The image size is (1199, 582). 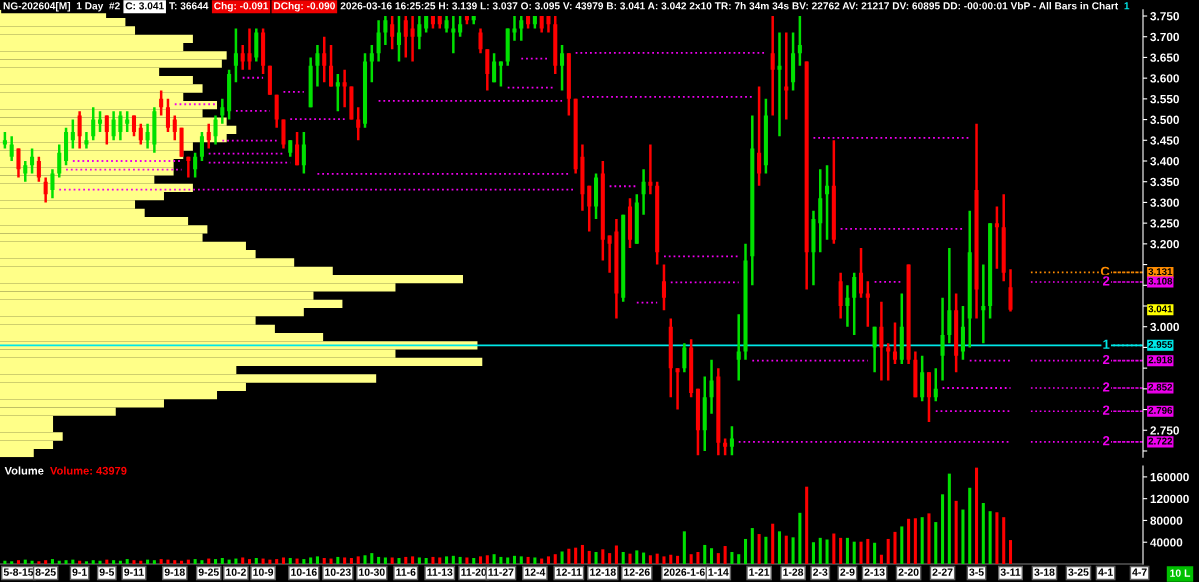 What do you see at coordinates (874, 572) in the screenshot?
I see `x-tick-label: 2-13` at bounding box center [874, 572].